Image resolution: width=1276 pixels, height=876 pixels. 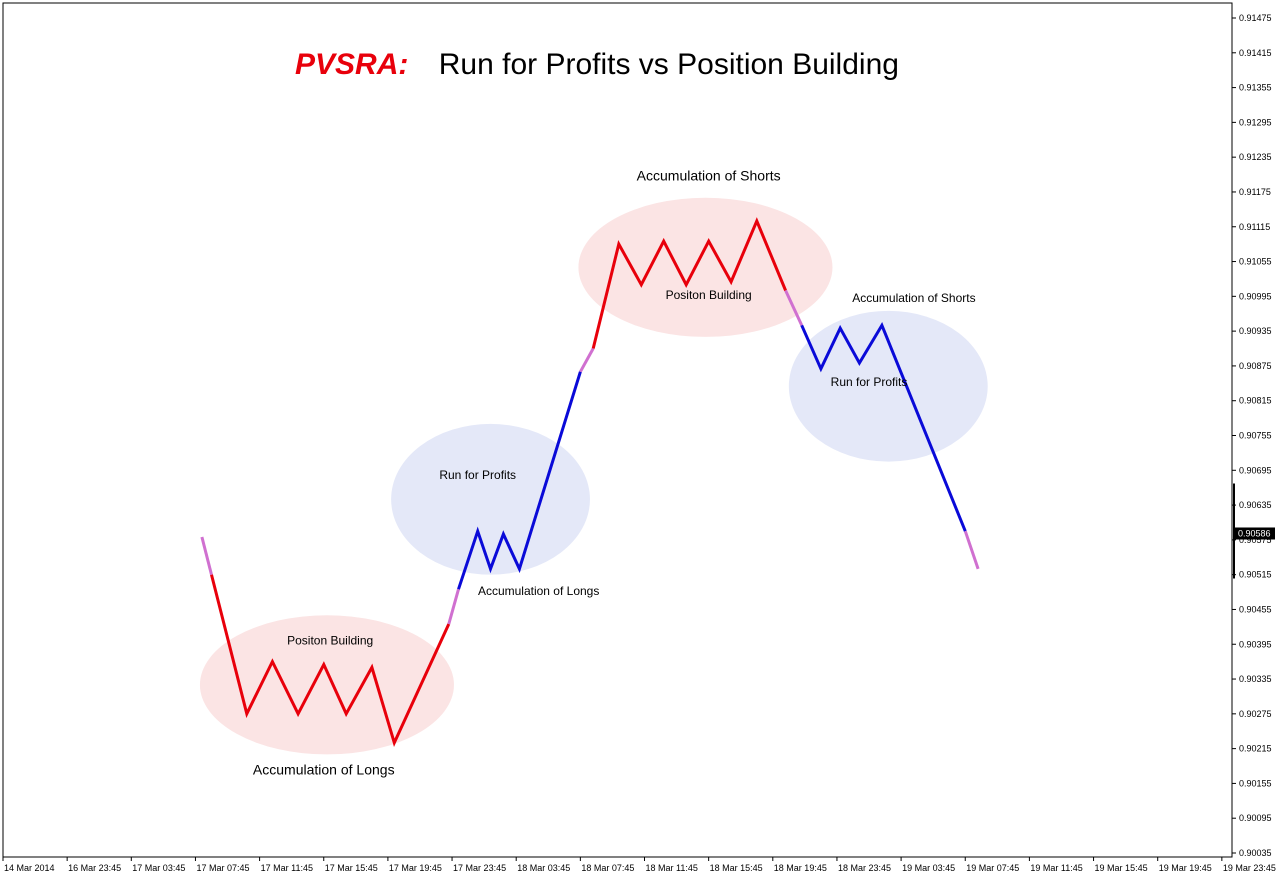 What do you see at coordinates (669, 64) in the screenshot?
I see `chart-title-main: Run for Profits vs Position Building` at bounding box center [669, 64].